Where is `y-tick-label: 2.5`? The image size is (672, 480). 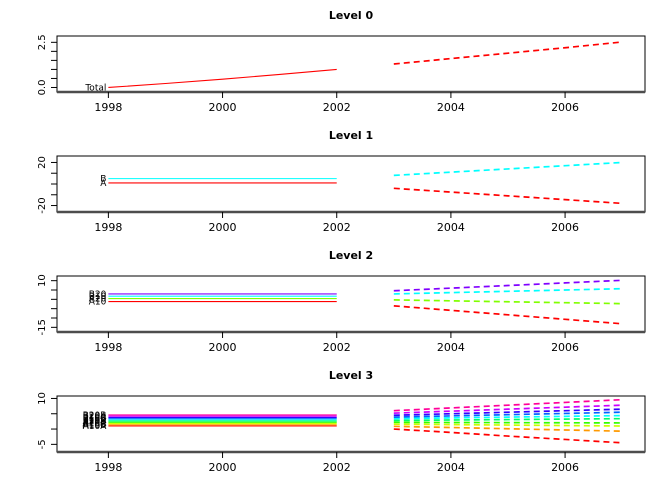 y-tick-label: 2.5 is located at coordinates (42, 42).